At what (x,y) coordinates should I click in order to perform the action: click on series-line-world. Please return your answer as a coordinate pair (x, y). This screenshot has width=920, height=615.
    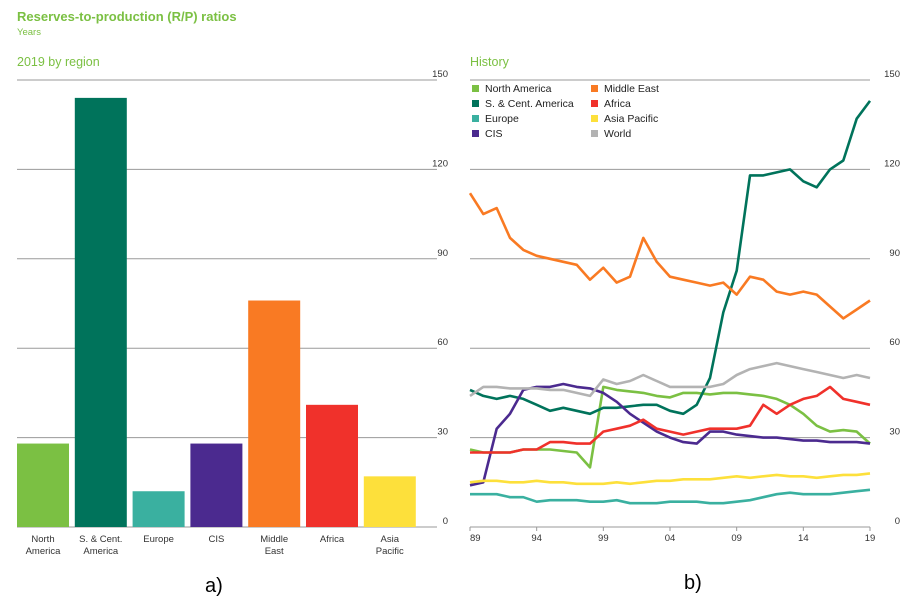
    Looking at the image, I should click on (670, 379).